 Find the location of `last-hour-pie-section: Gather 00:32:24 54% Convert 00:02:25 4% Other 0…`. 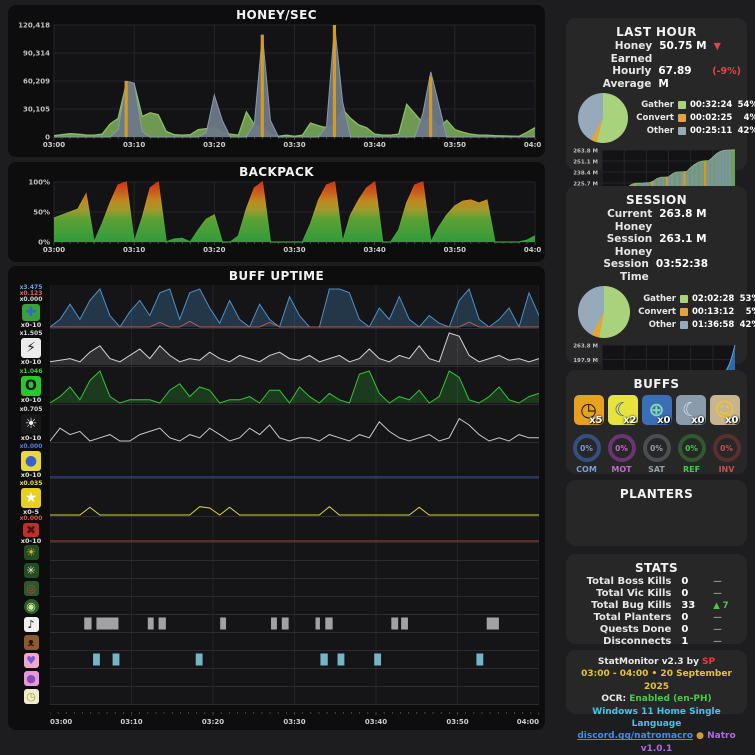

last-hour-pie-section: Gather 00:32:24 54% Convert 00:02:25 4% Other 0… is located at coordinates (663, 117).